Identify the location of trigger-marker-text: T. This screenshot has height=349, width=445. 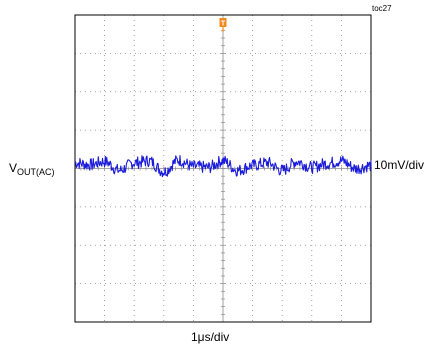
(223, 24).